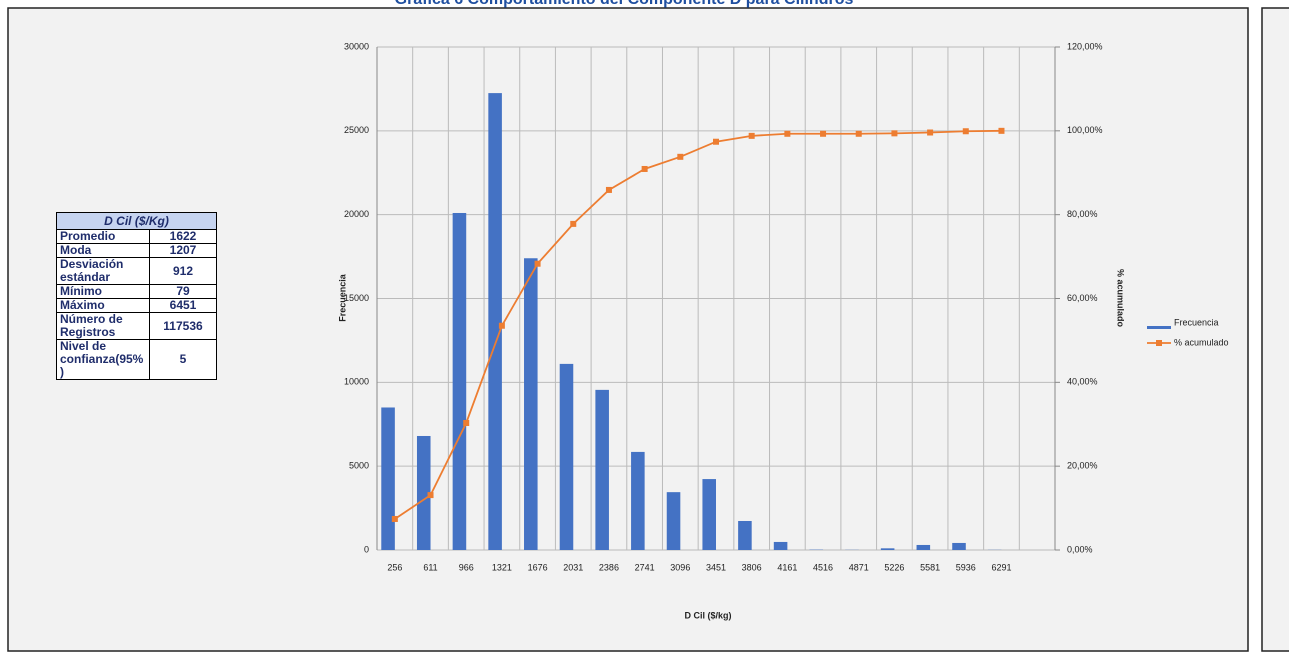 This screenshot has width=1289, height=652. Describe the element at coordinates (823, 567) in the screenshot. I see `x-tick-label: 4516` at that location.